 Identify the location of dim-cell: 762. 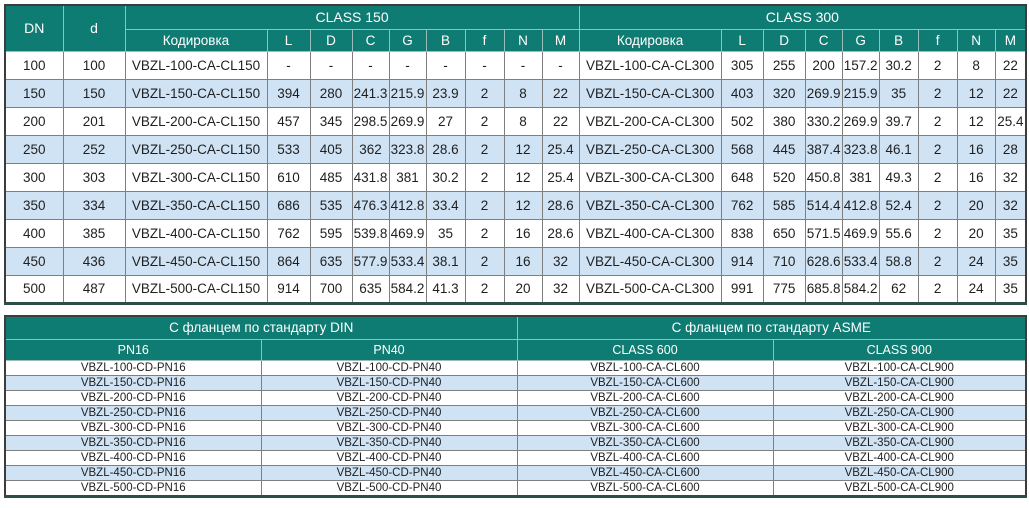
(742, 205).